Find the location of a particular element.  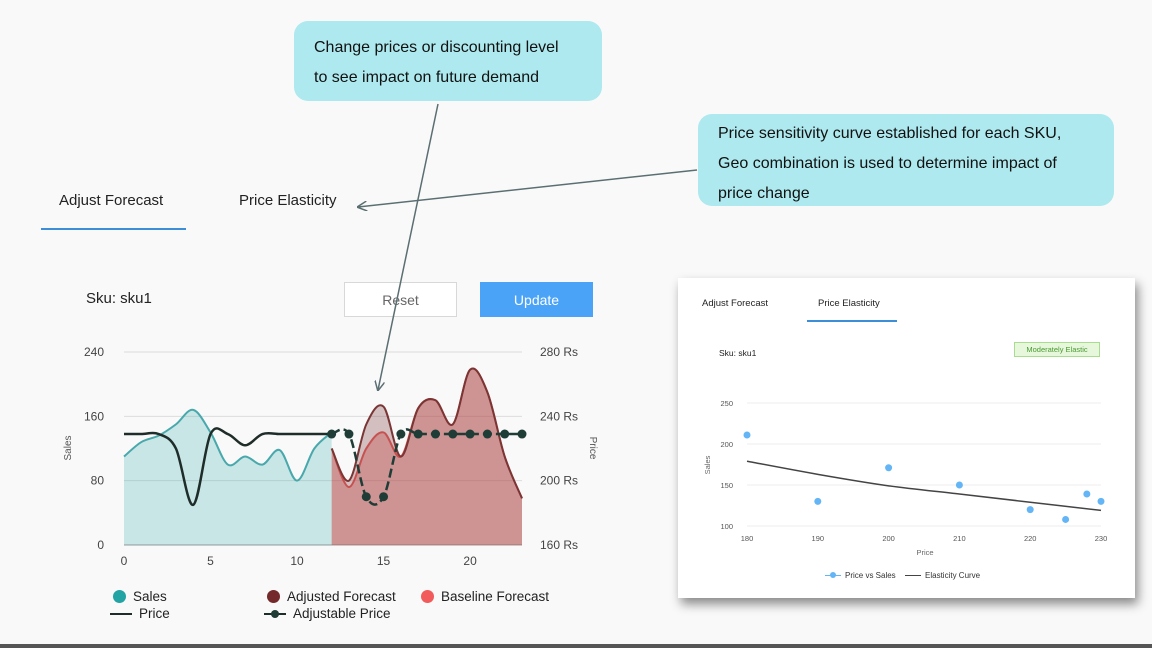

baseline-forecast-swatch is located at coordinates (427, 596).